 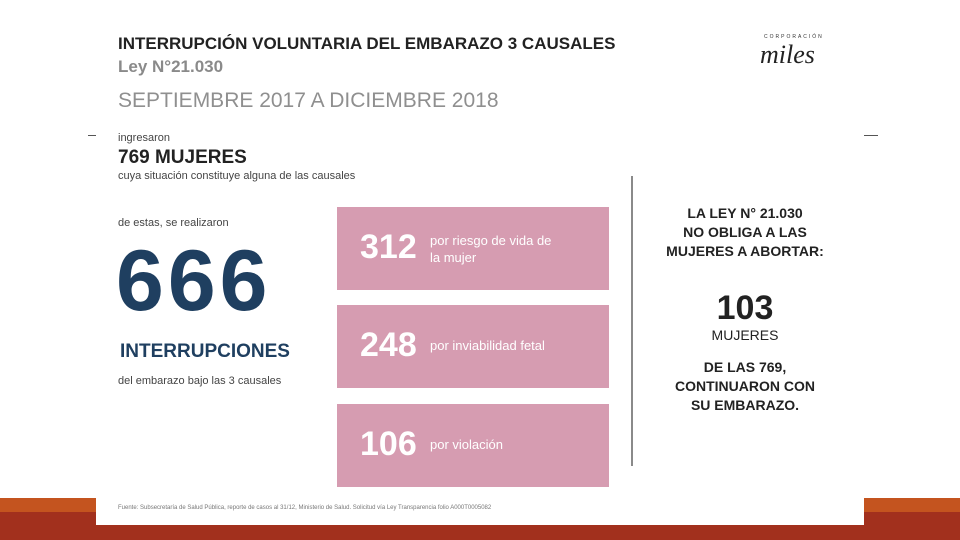 I want to click on divider, so click(x=632, y=321).